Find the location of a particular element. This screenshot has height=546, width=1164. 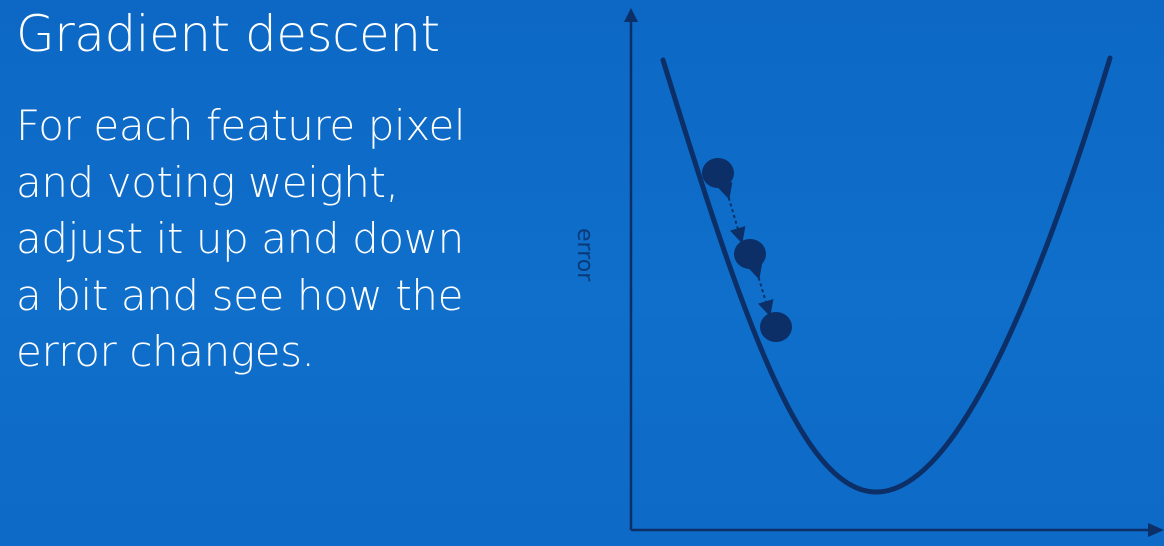

y-axis-label: error is located at coordinates (584, 255).